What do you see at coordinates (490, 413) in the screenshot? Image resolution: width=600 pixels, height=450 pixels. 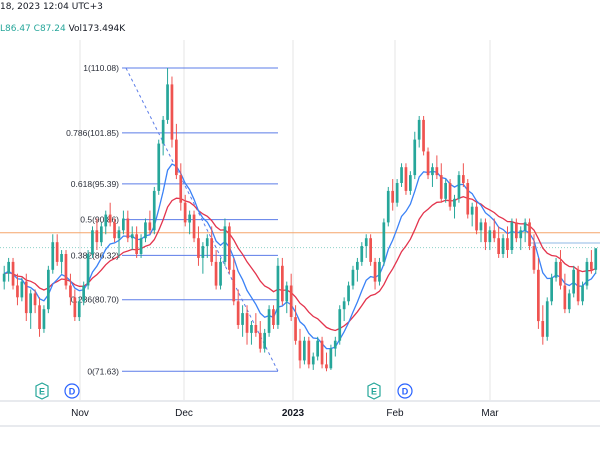 I see `x-tick-label: Mar` at bounding box center [490, 413].